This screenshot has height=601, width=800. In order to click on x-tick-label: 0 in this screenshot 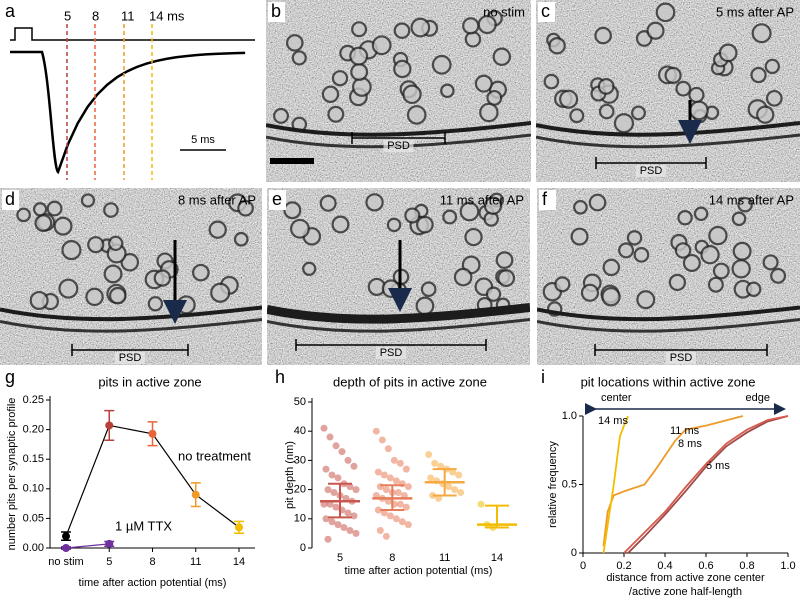, I will do `click(583, 566)`.